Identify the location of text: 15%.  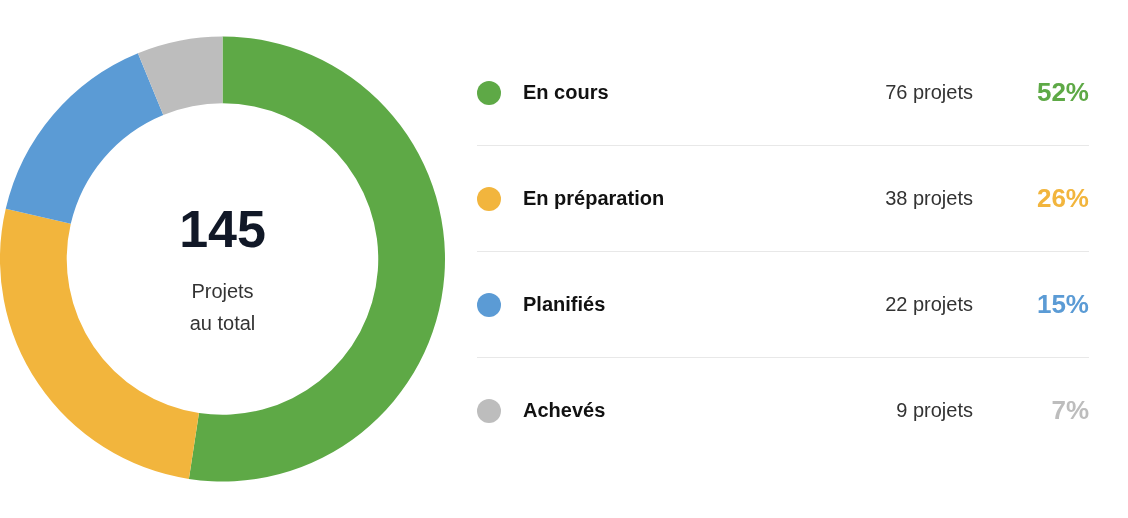
(1062, 304).